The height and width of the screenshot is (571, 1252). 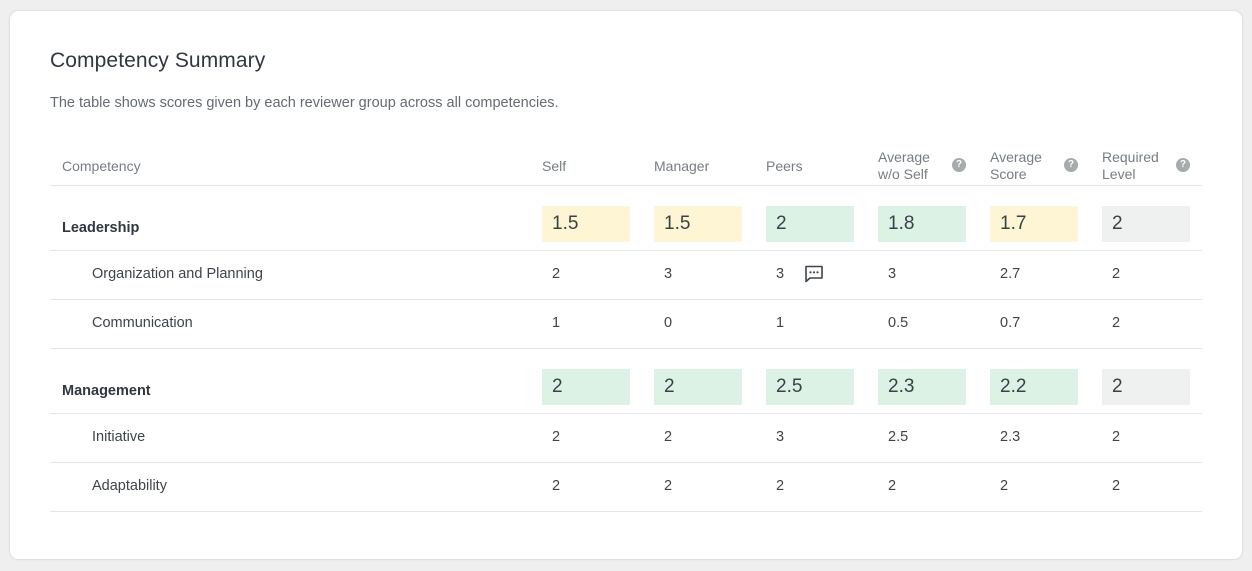 I want to click on column-header-manager: Manager, so click(x=682, y=165).